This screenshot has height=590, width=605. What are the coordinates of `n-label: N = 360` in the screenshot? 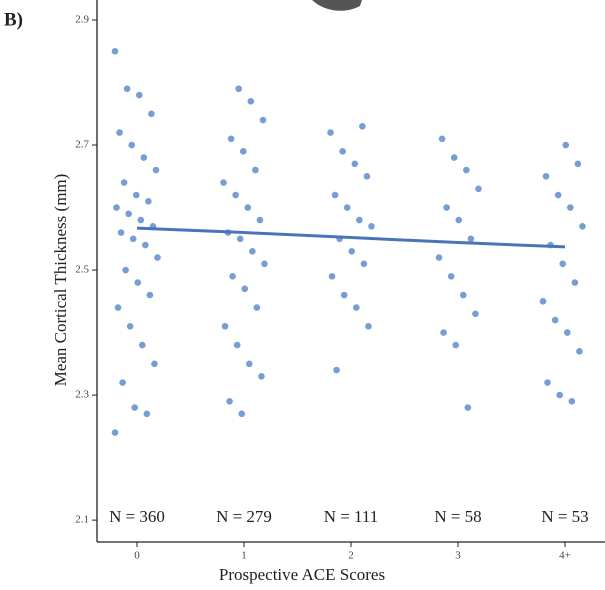 It's located at (137, 516).